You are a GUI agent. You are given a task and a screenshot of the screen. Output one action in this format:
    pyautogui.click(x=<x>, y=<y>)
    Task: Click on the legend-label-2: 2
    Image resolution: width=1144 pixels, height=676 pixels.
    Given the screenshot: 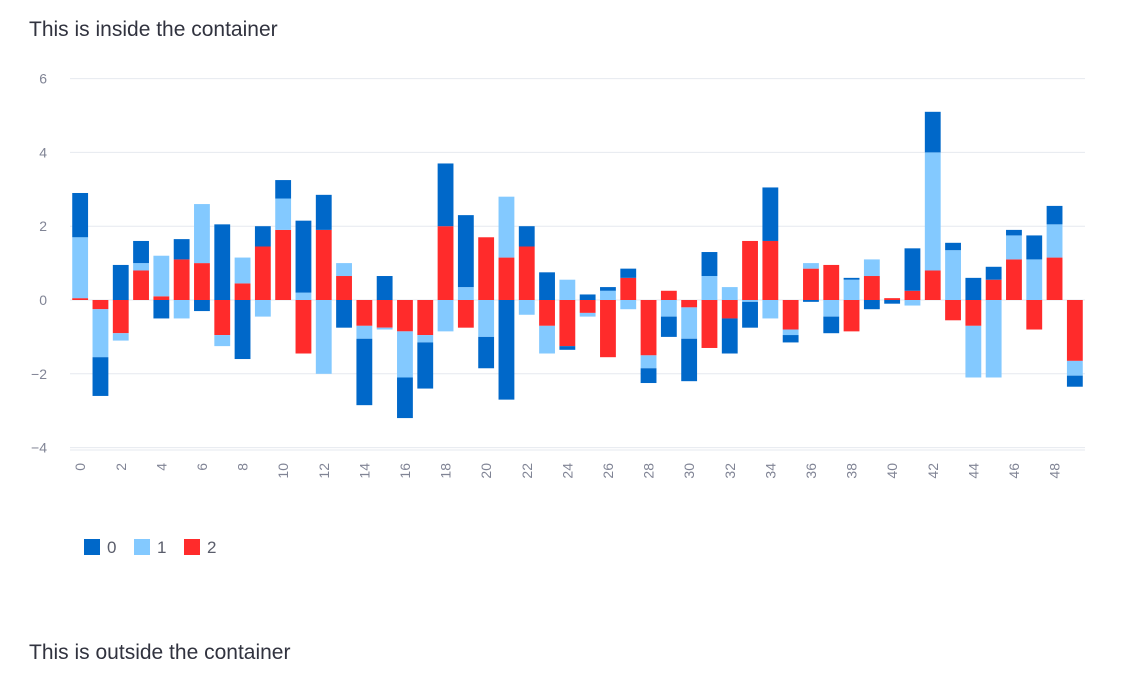 What is the action you would take?
    pyautogui.click(x=211, y=547)
    